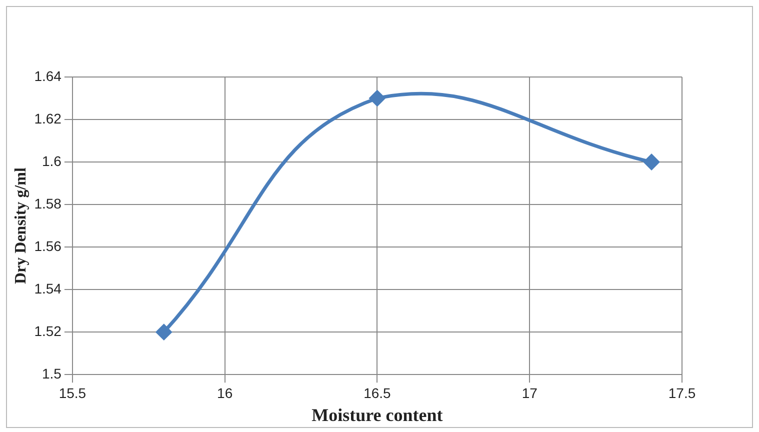 The height and width of the screenshot is (432, 759). What do you see at coordinates (48, 76) in the screenshot?
I see `y-tick-label: 1.64` at bounding box center [48, 76].